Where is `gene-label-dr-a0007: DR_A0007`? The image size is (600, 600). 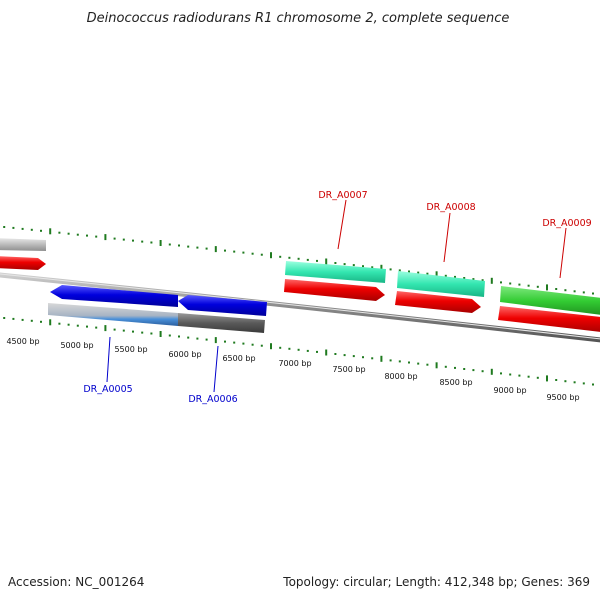 gene-label-dr-a0007: DR_A0007 is located at coordinates (342, 195).